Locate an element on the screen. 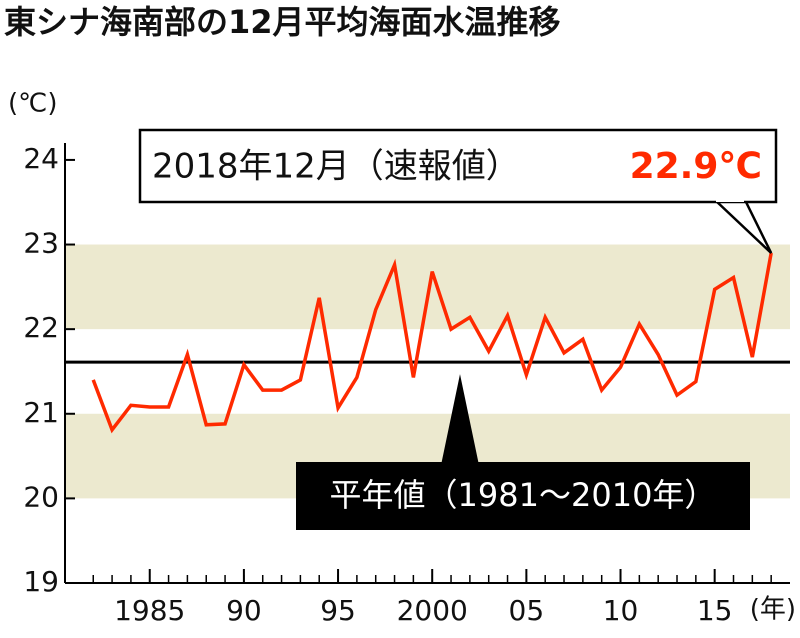 The width and height of the screenshot is (800, 638). x-tick-label: 15 is located at coordinates (715, 610).